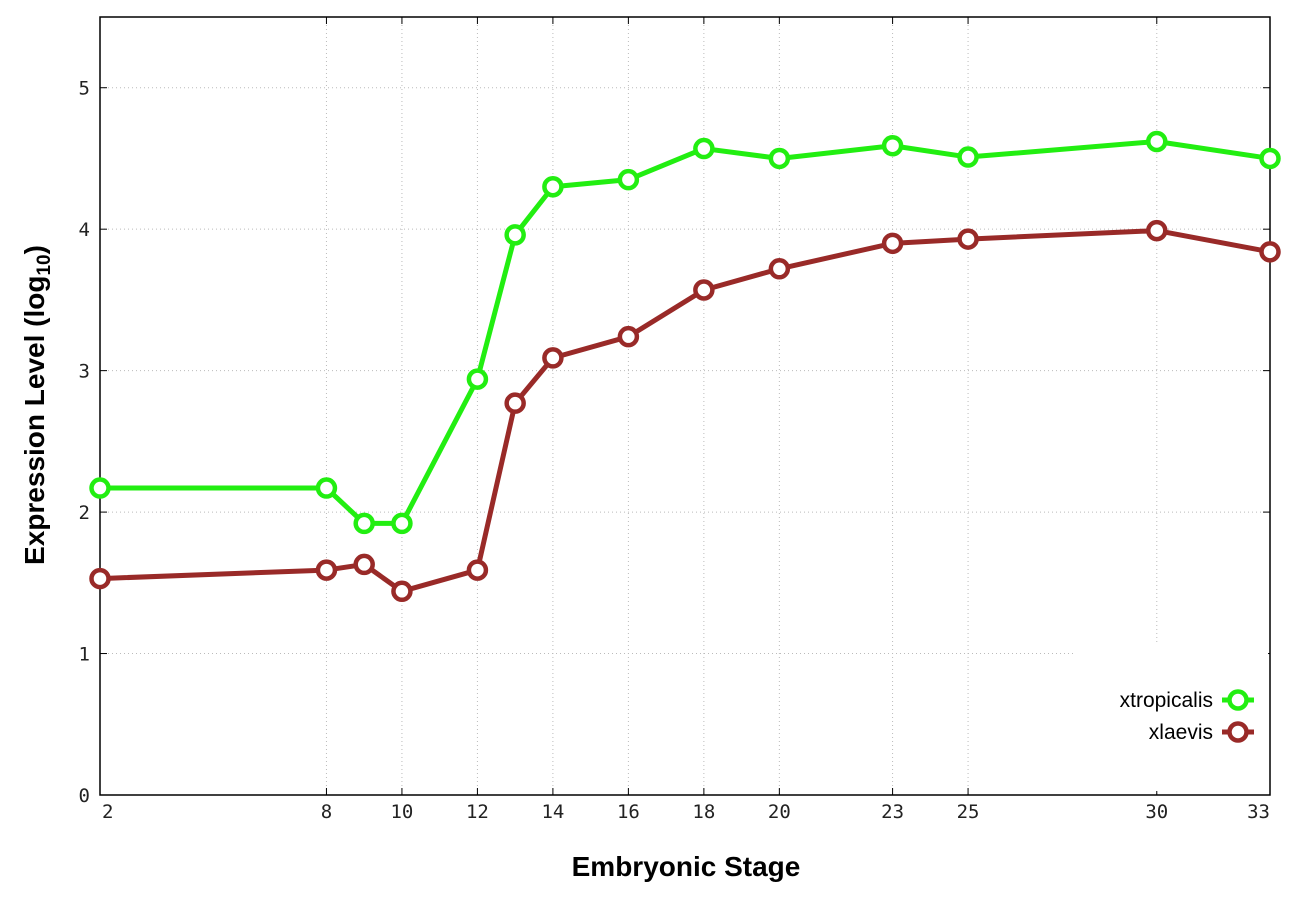 Image resolution: width=1296 pixels, height=907 pixels. Describe the element at coordinates (968, 812) in the screenshot. I see `x-tick-label: 25` at that location.